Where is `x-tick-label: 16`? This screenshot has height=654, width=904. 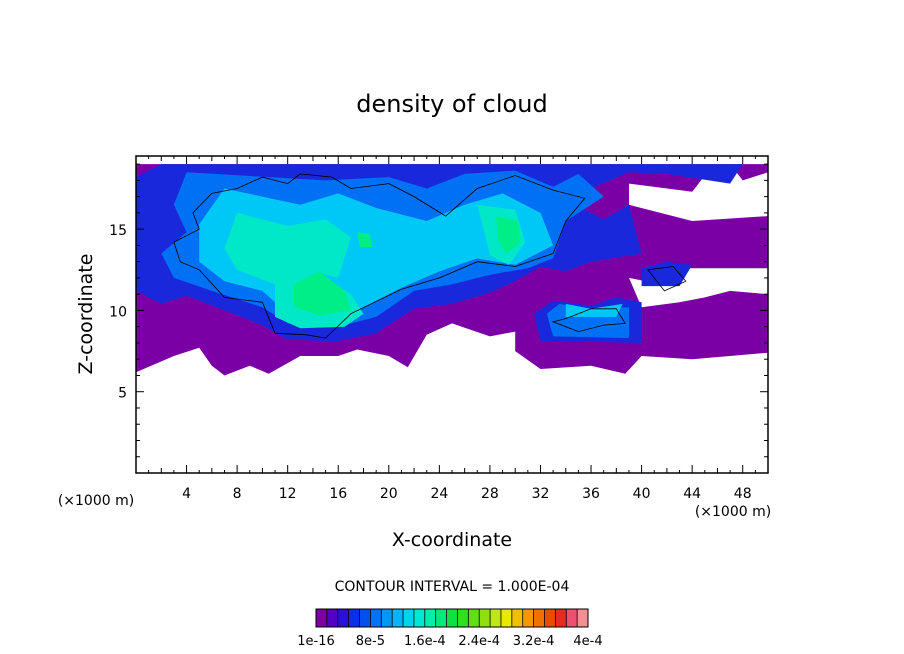 x-tick-label: 16 is located at coordinates (338, 494).